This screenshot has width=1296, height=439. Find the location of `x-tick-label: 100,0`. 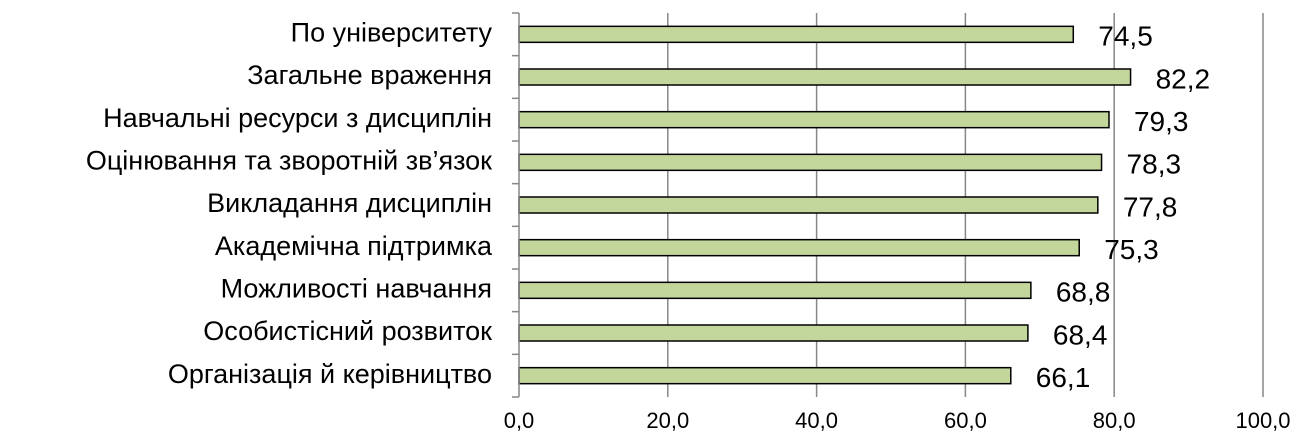

x-tick-label: 100,0 is located at coordinates (1262, 420).